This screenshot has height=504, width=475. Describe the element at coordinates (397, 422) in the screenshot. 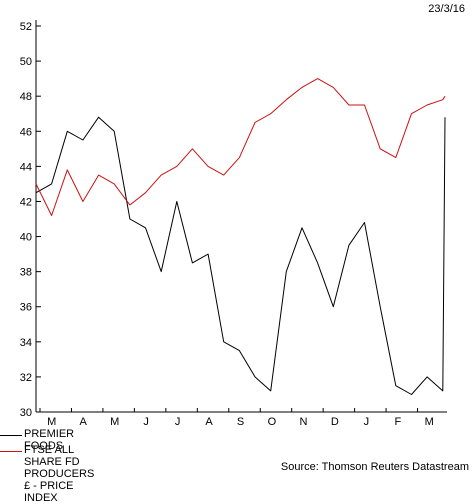

I see `x-tick-label: F` at that location.